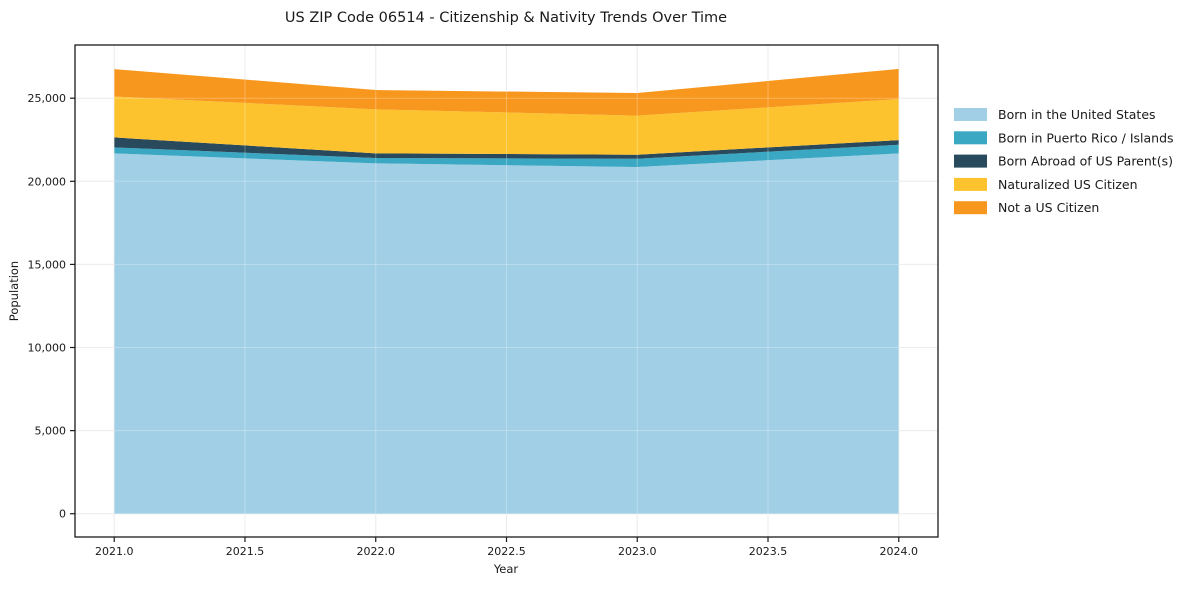 The width and height of the screenshot is (1189, 590). What do you see at coordinates (506, 551) in the screenshot?
I see `x-tick-label: 2022.5` at bounding box center [506, 551].